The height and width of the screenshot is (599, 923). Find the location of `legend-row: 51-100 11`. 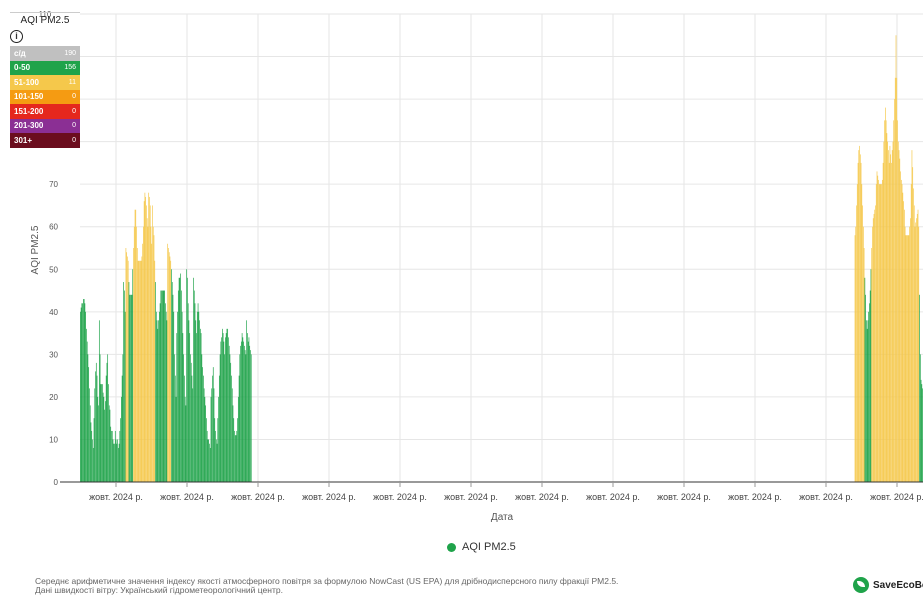

legend-row: 51-100 11 is located at coordinates (45, 82).